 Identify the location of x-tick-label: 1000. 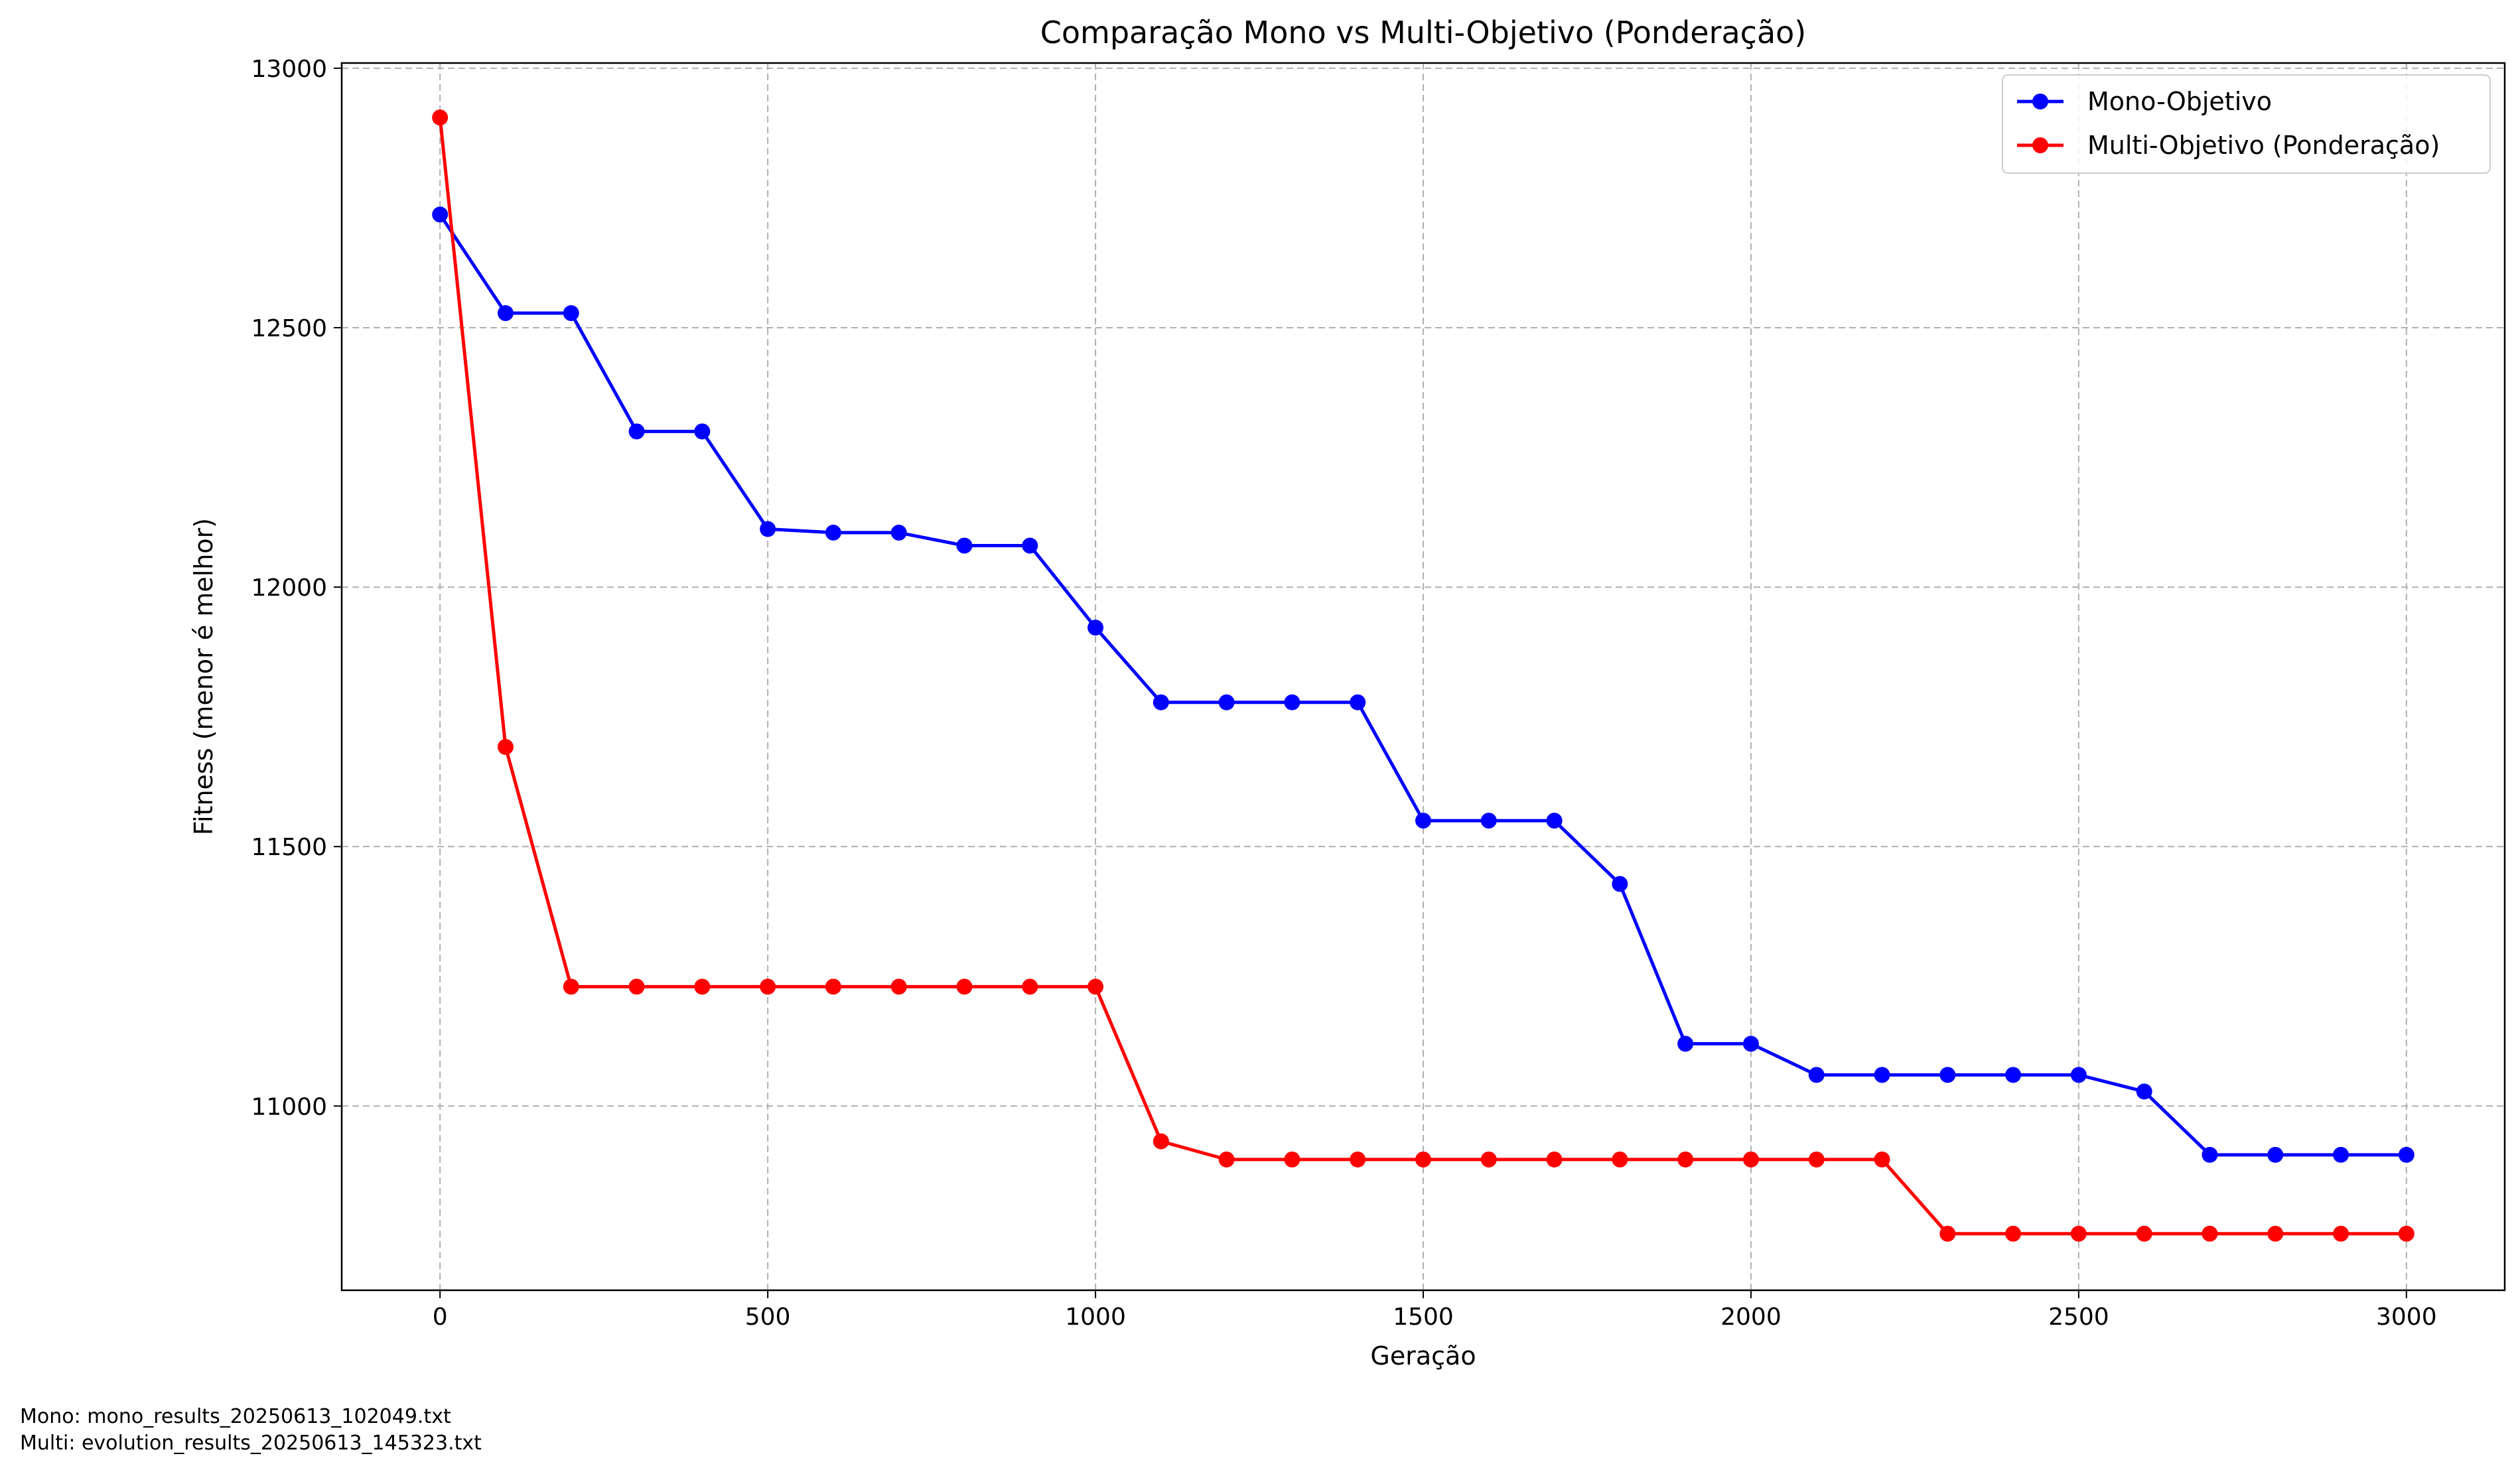
(1095, 1317).